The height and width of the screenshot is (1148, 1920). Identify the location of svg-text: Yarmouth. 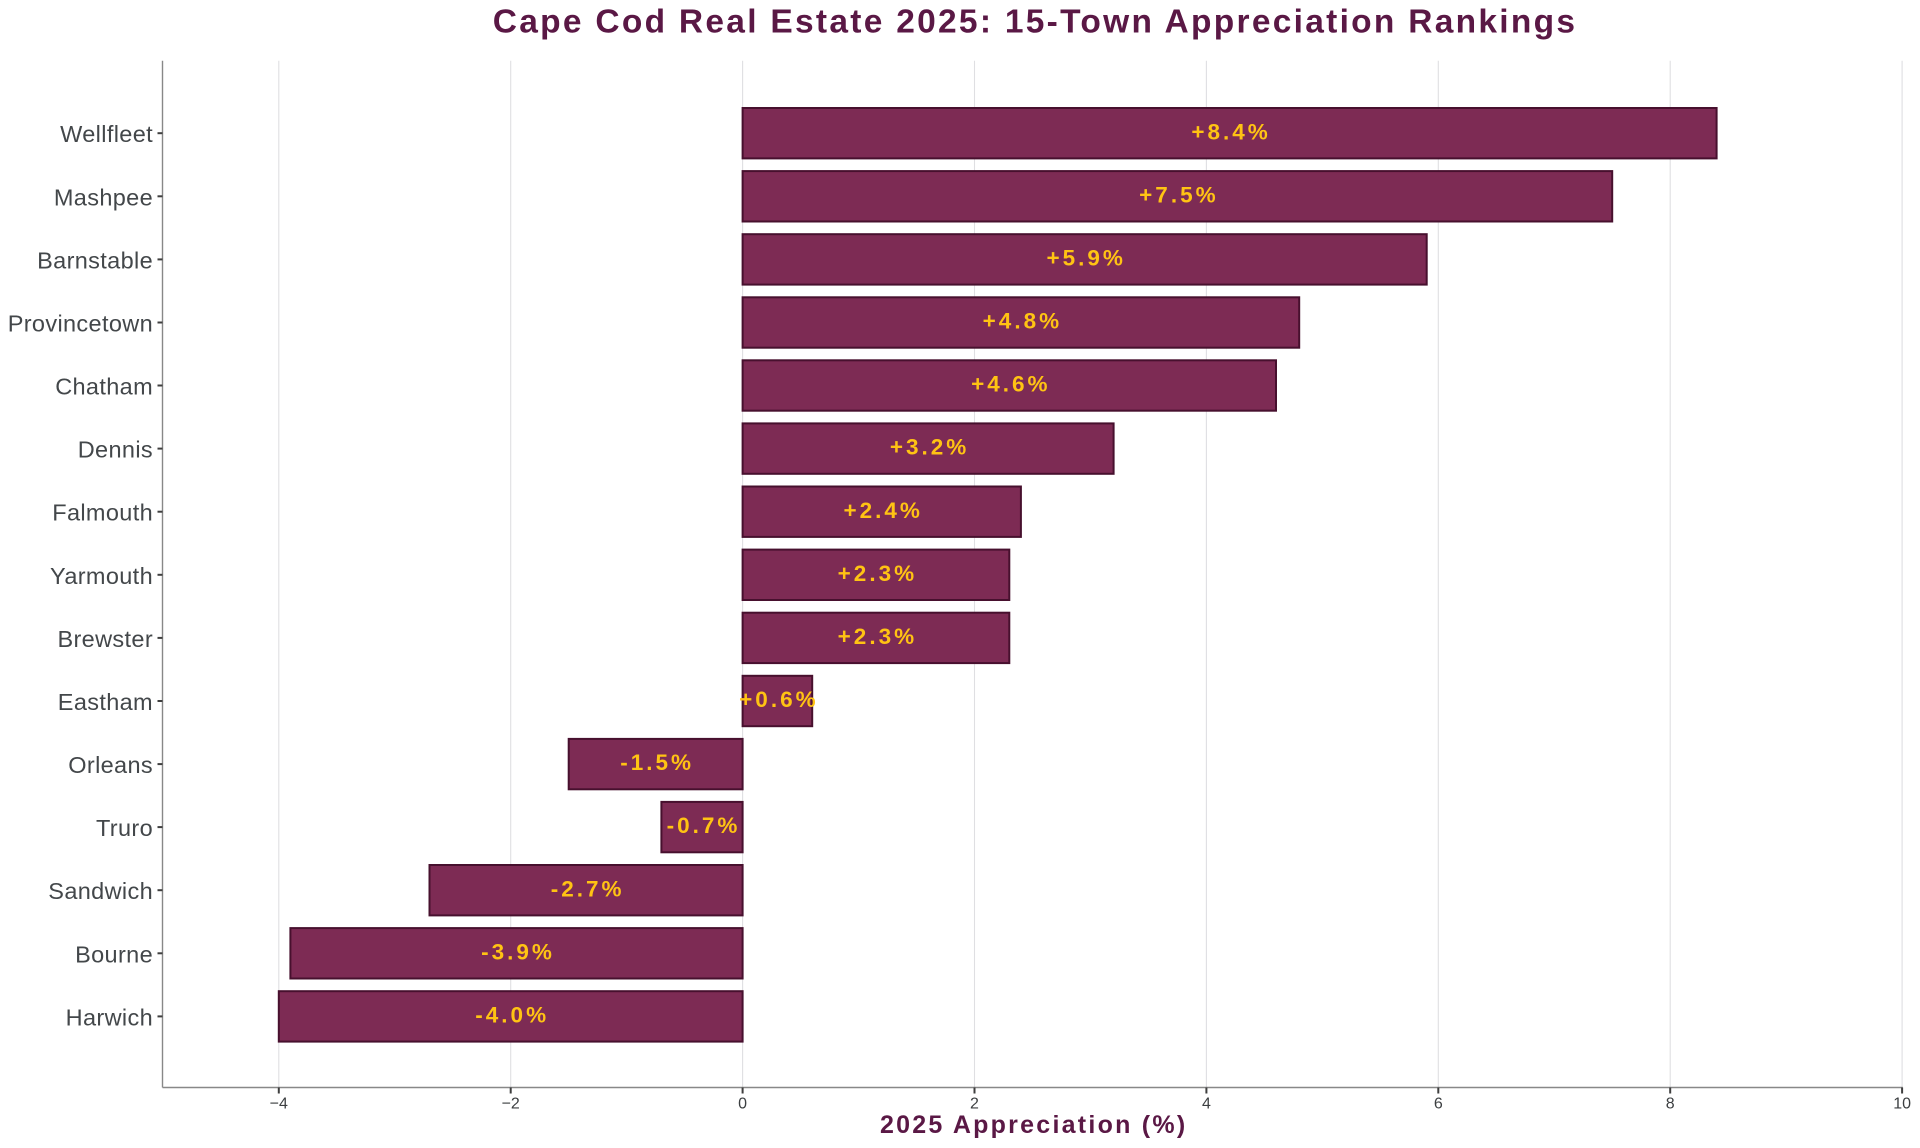
(101, 576).